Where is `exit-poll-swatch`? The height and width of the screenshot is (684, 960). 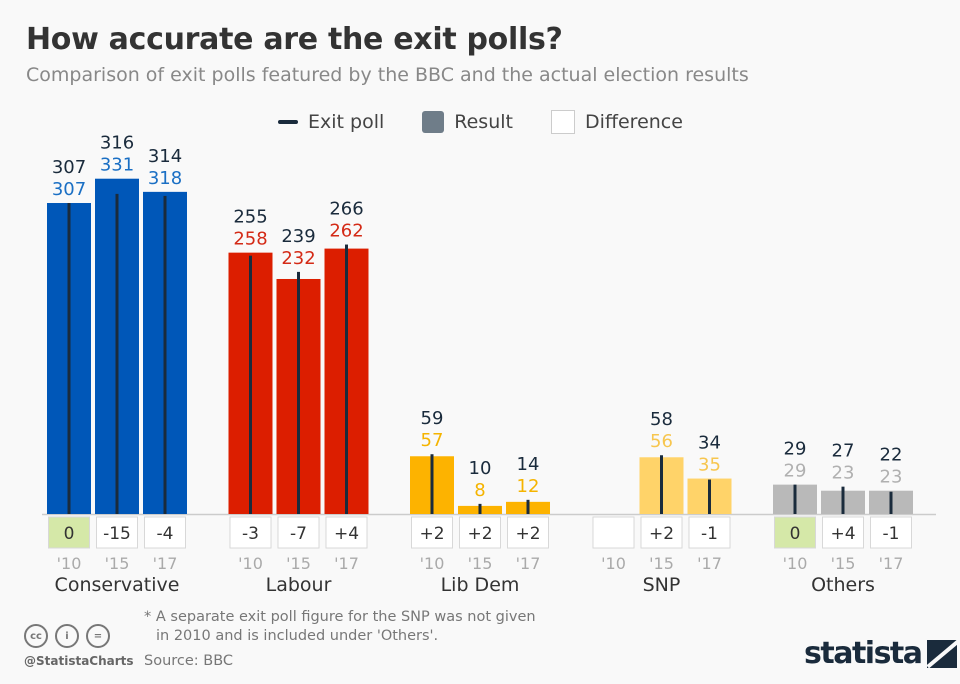
exit-poll-swatch is located at coordinates (288, 122).